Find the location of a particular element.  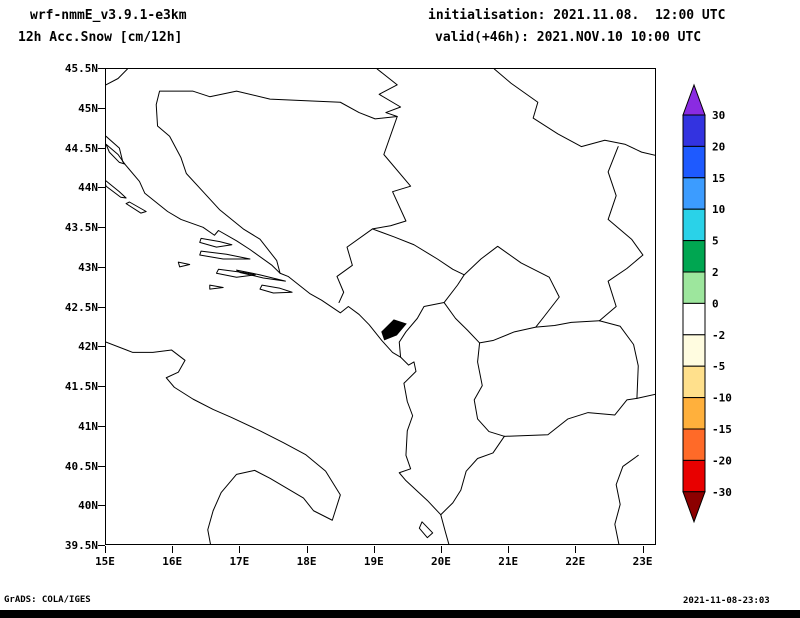

x-axis-label-18E: 18E is located at coordinates (306, 561).